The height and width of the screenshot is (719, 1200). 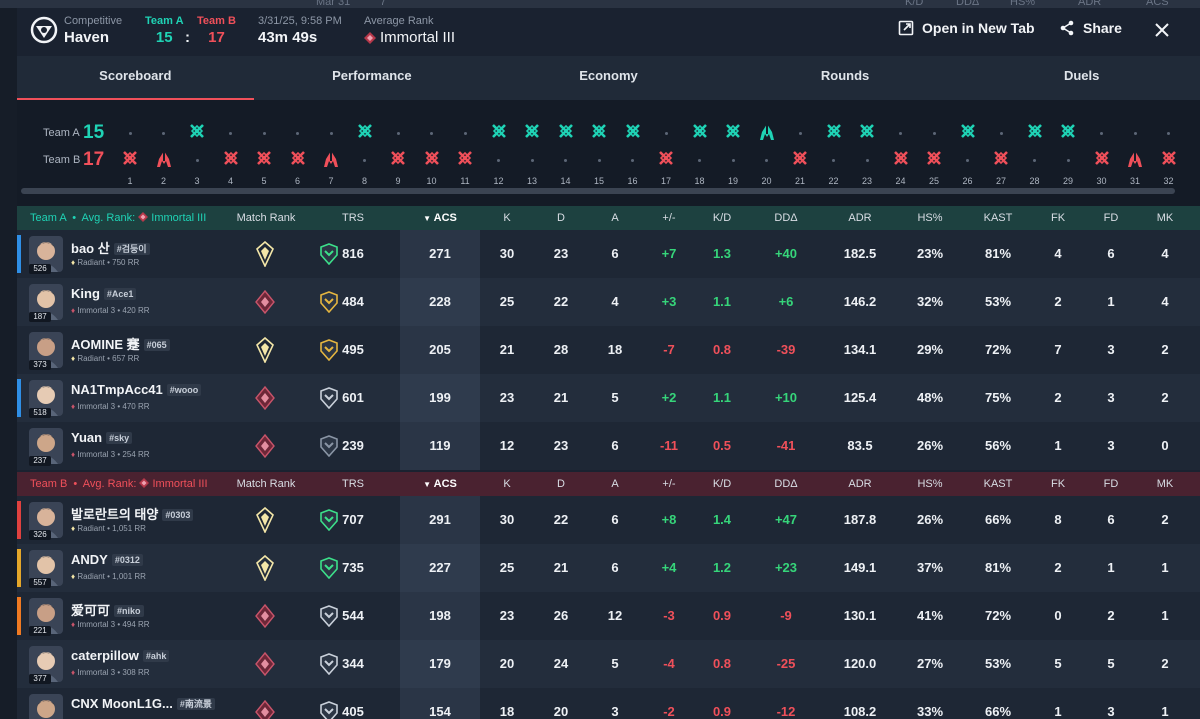 What do you see at coordinates (132, 513) in the screenshot?
I see `player-name: 발로란트의 태양 #0303` at bounding box center [132, 513].